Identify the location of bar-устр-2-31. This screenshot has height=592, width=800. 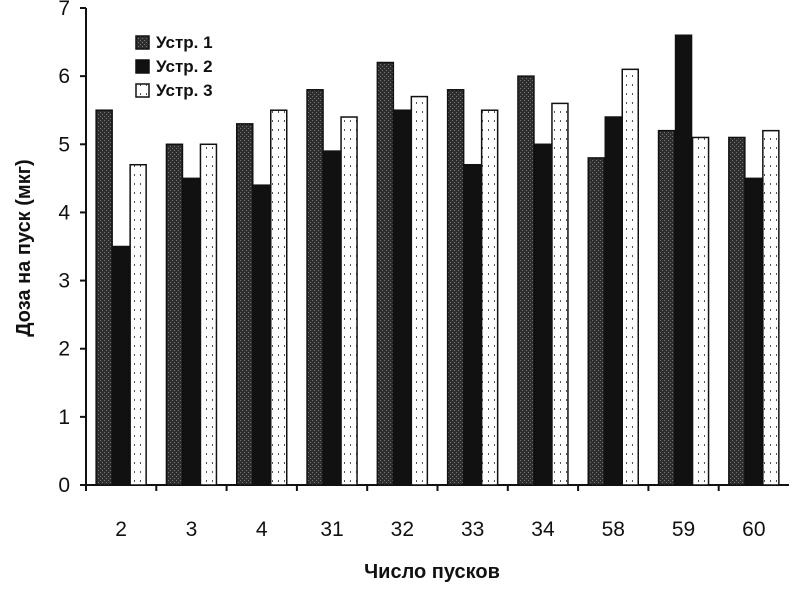
(332, 318).